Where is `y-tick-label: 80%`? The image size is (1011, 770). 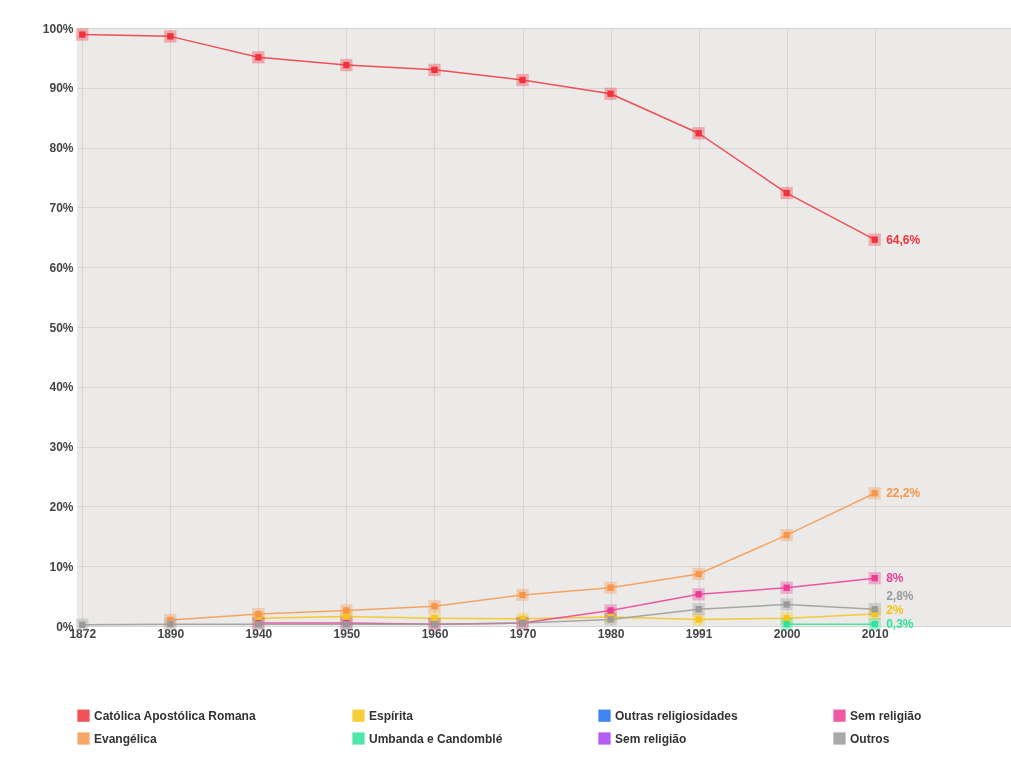
y-tick-label: 80% is located at coordinates (61, 148).